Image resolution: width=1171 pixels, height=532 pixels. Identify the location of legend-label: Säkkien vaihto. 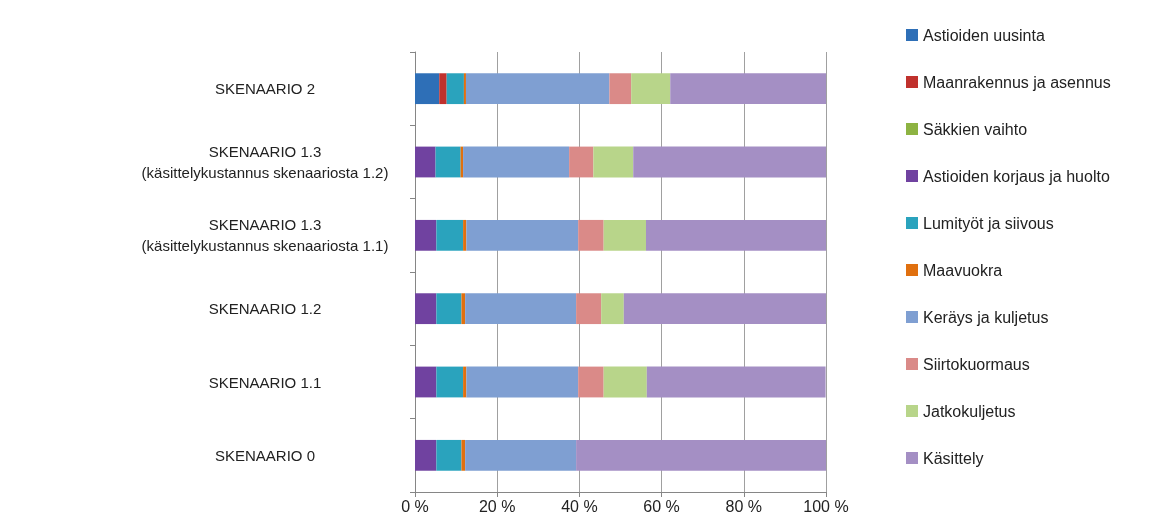
(975, 129).